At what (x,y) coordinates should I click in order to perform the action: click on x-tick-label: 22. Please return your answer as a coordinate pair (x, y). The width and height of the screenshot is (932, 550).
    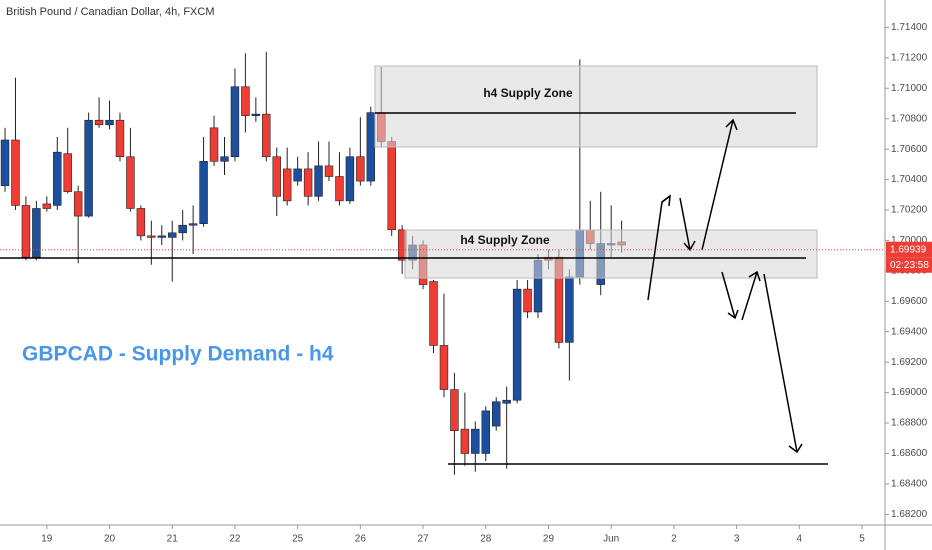
    Looking at the image, I should click on (235, 539).